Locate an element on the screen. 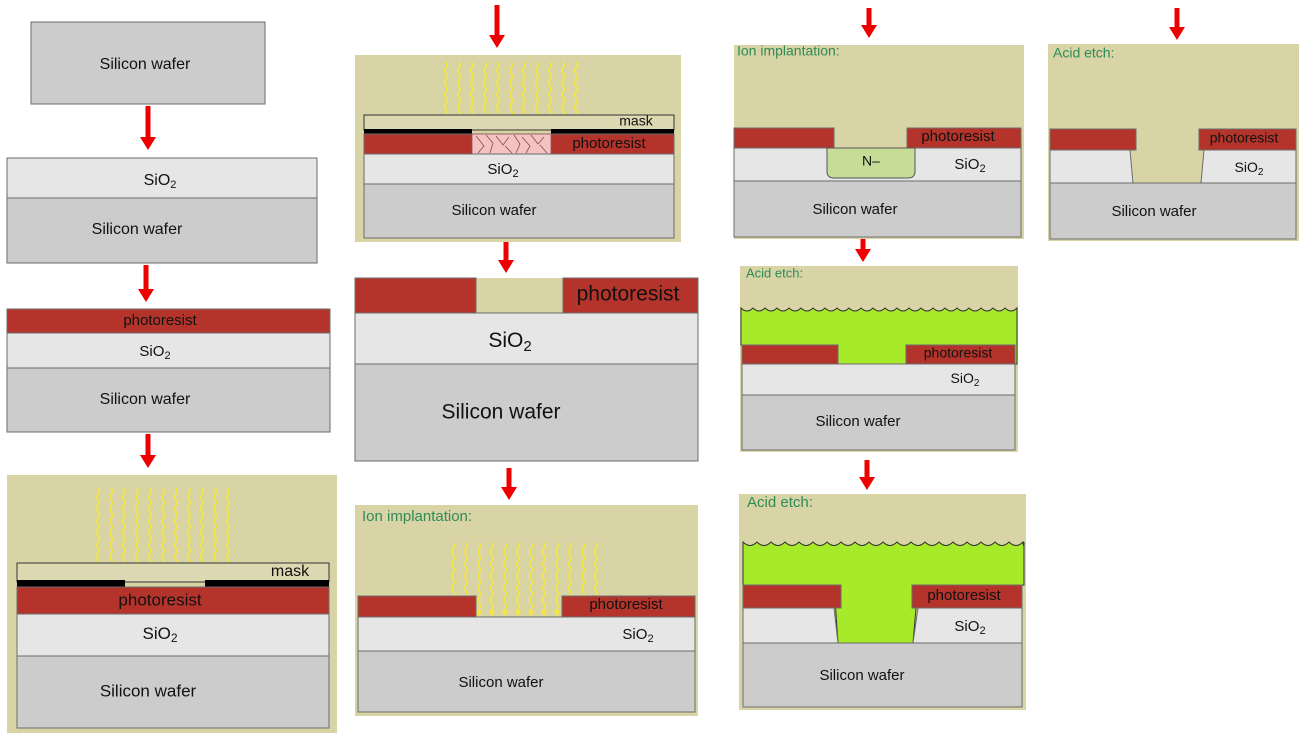  panel-silicon-wafer: Silicon wafer is located at coordinates (148, 63).